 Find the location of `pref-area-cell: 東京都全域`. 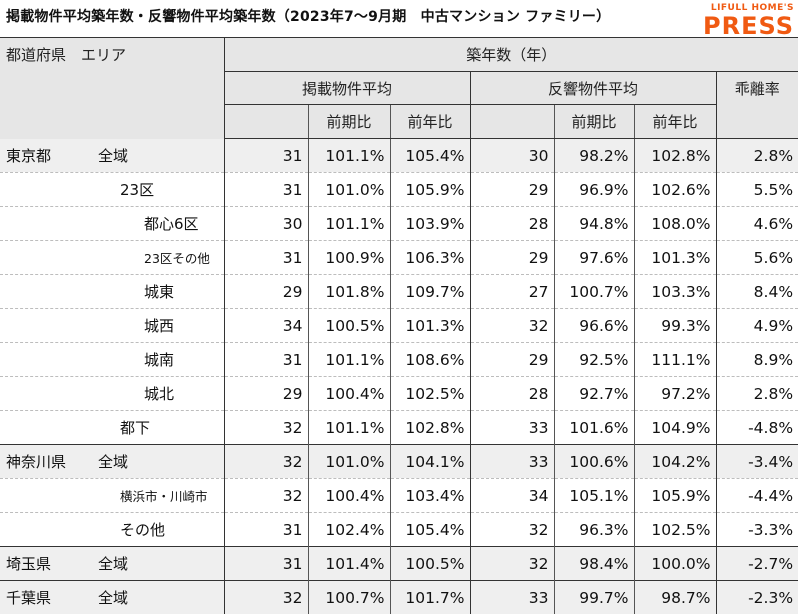

pref-area-cell: 東京都全域 is located at coordinates (112, 156).